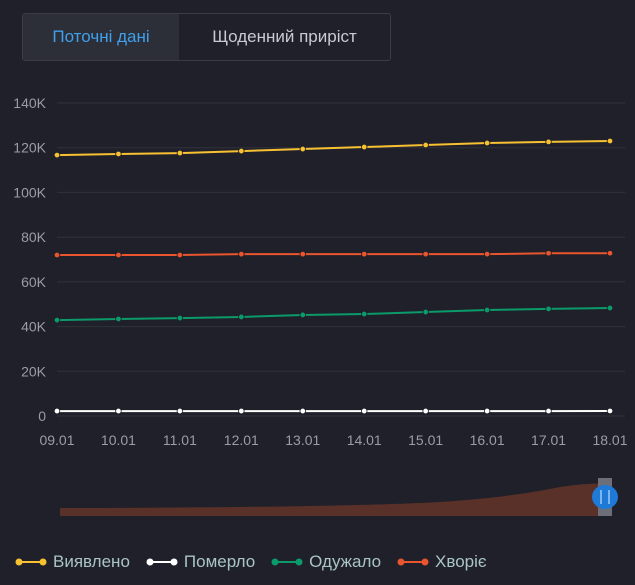  Describe the element at coordinates (461, 561) in the screenshot. I see `legend-label: Хворіє` at that location.